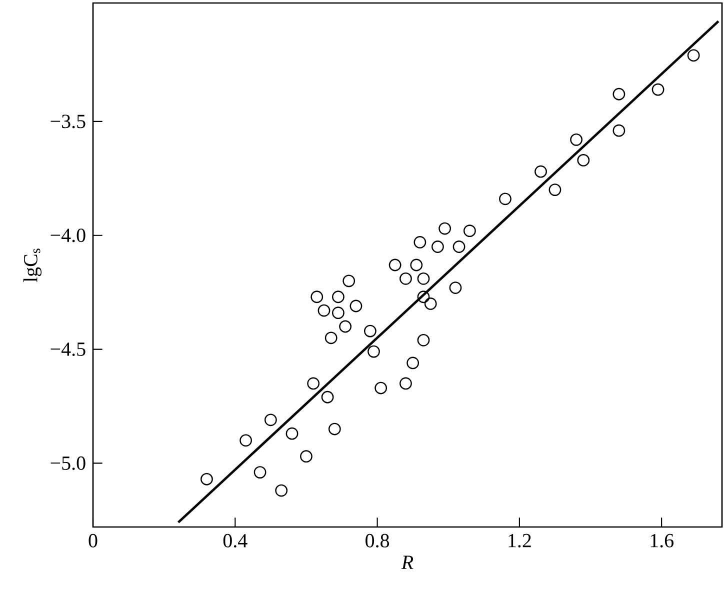 The height and width of the screenshot is (599, 725). Describe the element at coordinates (68, 463) in the screenshot. I see `y-tick-label: −5.0` at that location.